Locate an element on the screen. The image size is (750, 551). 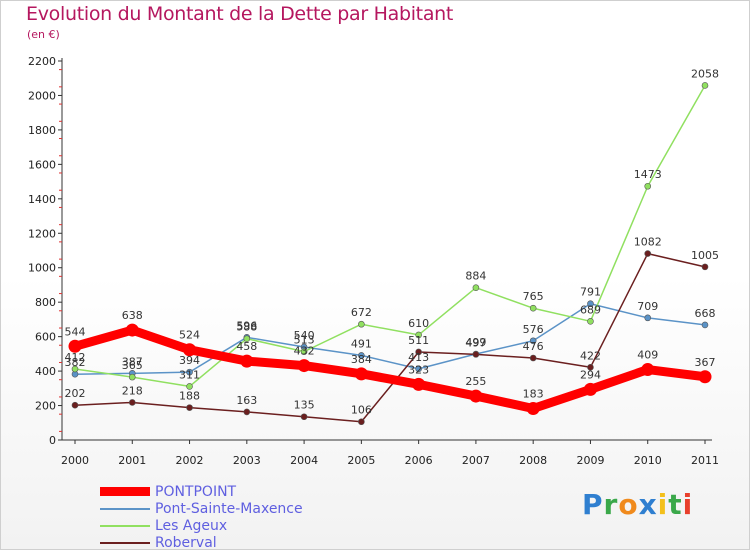
data-label: 638 is located at coordinates (132, 315).